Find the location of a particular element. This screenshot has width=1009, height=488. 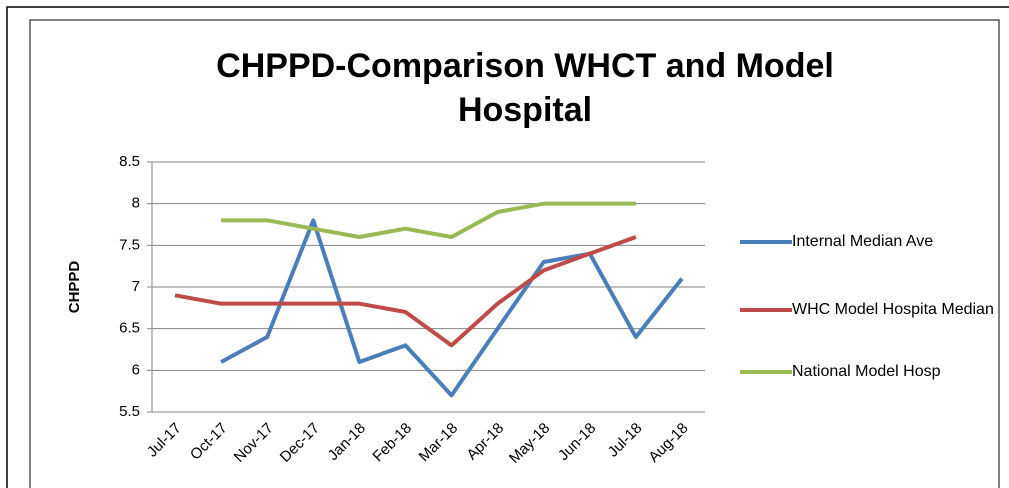

x-tick-label: Jun-18 is located at coordinates (577, 442).